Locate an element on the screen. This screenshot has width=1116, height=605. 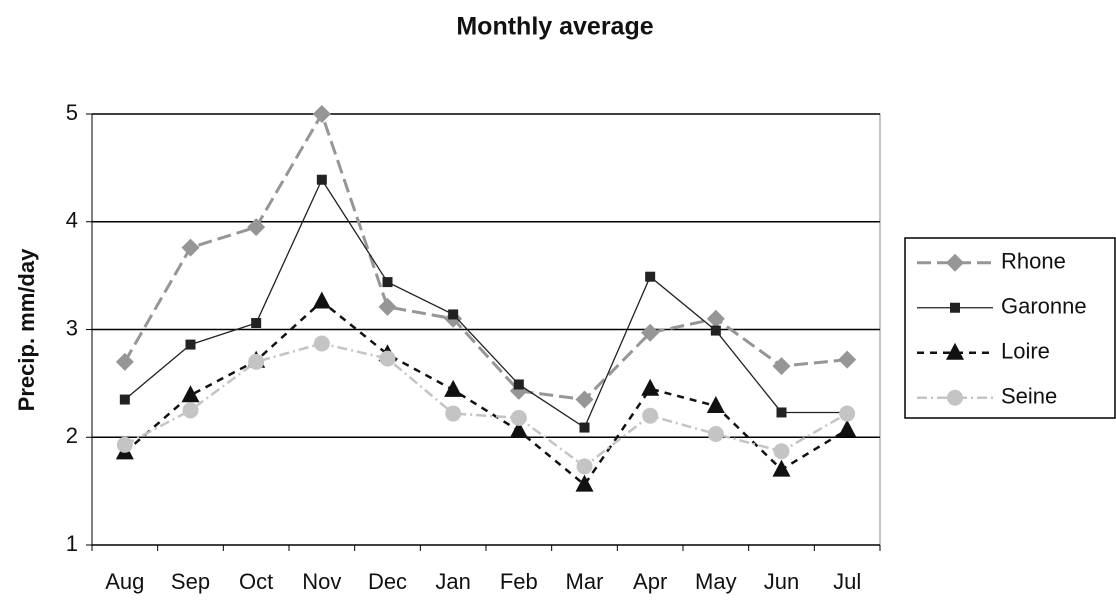
x-tick-label: Jun is located at coordinates (781, 581).